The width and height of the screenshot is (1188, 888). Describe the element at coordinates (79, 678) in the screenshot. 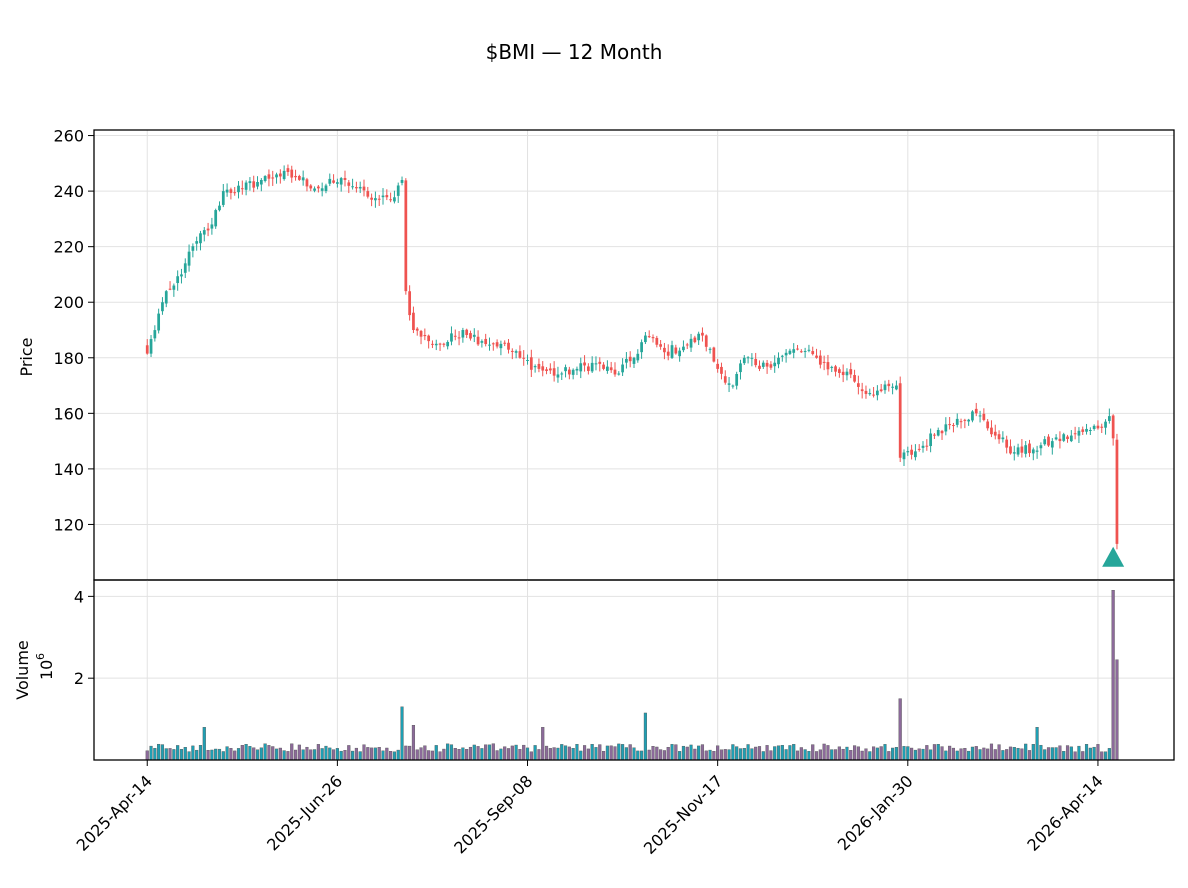

I see `volume-tick-label: 2` at that location.